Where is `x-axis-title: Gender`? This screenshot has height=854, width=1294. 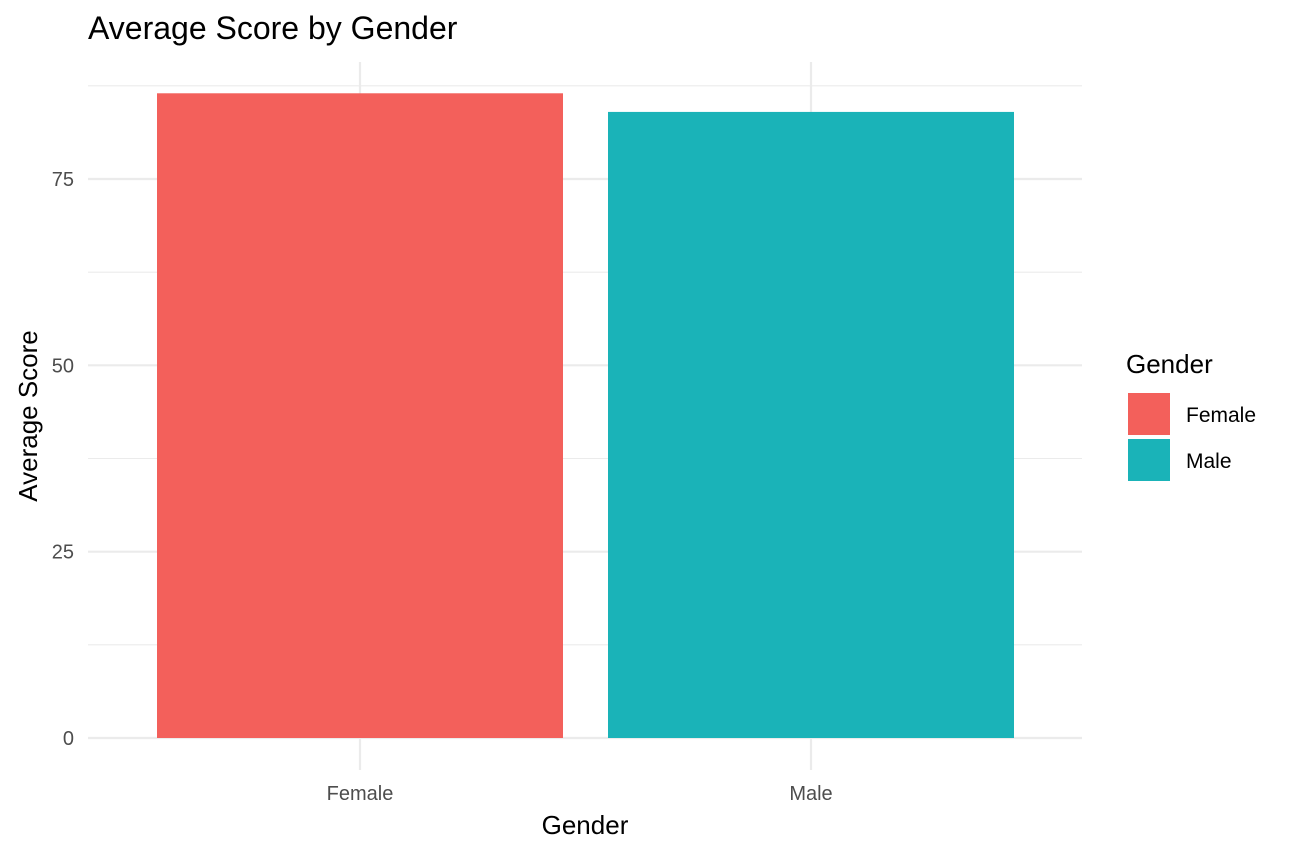 x-axis-title: Gender is located at coordinates (585, 825).